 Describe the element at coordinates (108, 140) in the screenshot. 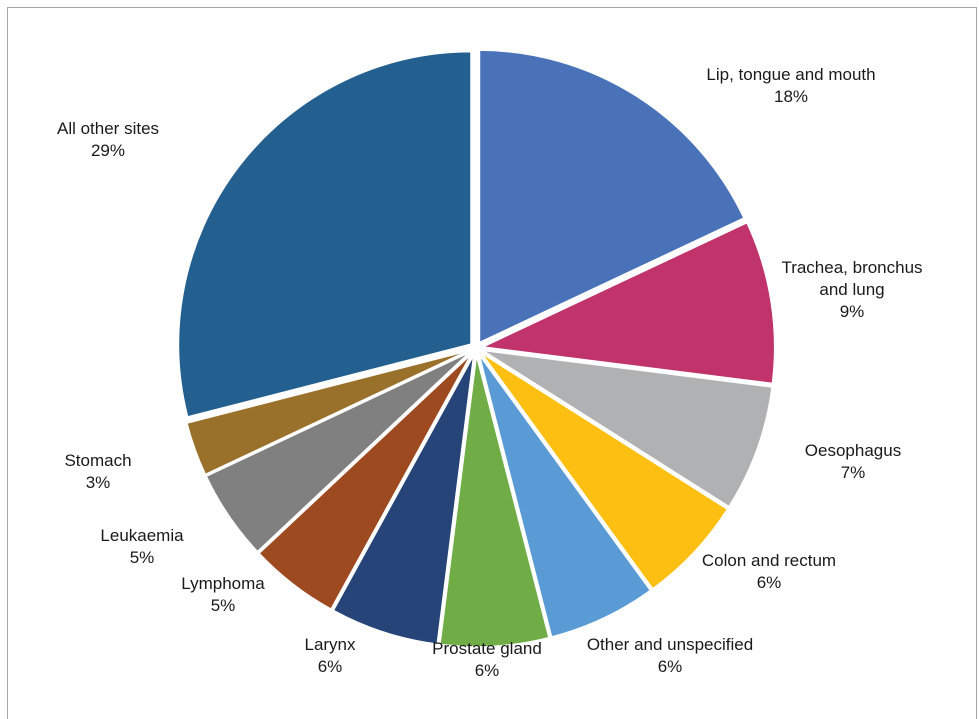

I see `label-all-other-sites: All other sites 29%` at that location.